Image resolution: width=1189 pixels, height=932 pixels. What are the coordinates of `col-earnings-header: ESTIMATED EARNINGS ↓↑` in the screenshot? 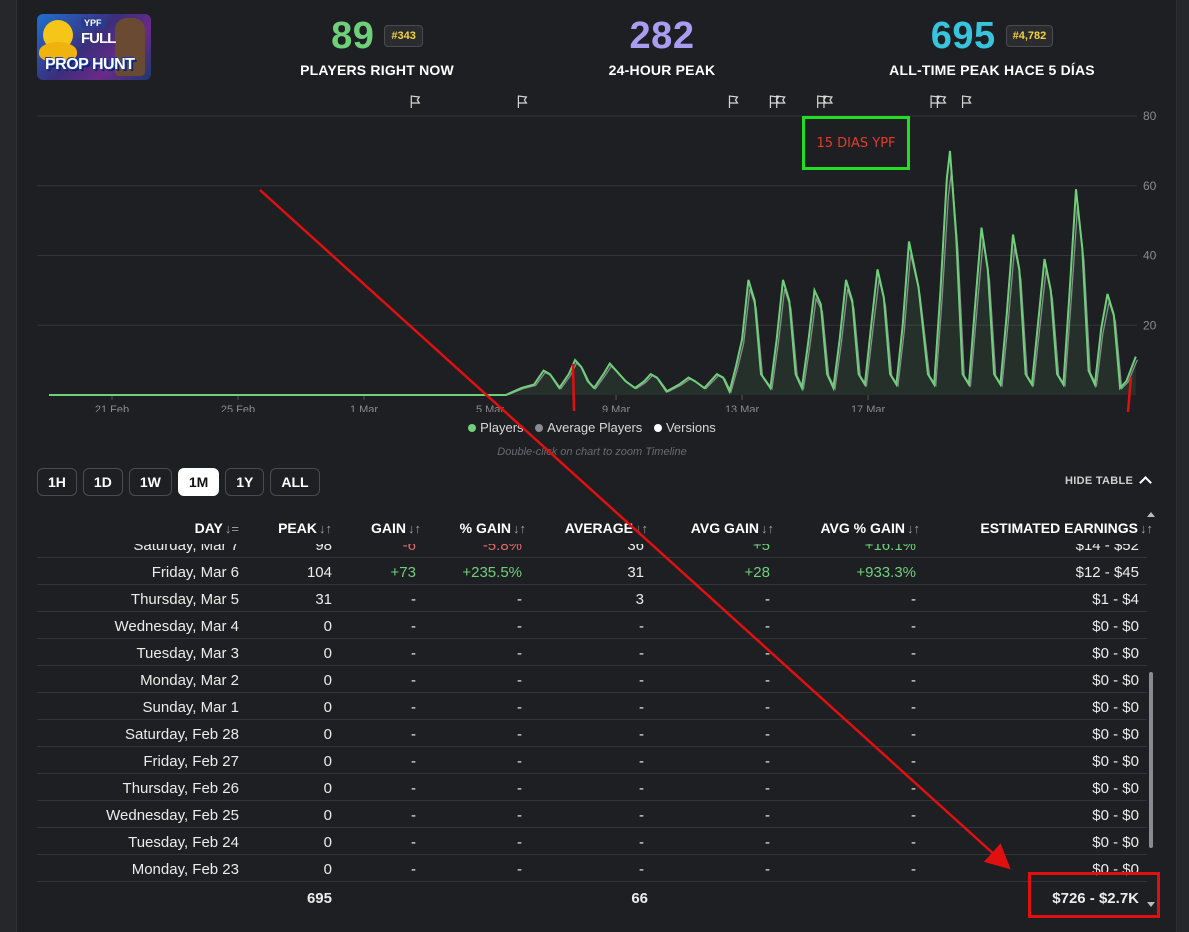 It's located at (1066, 528).